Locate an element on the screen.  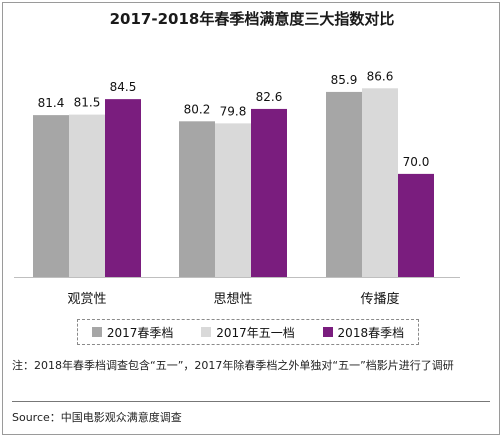
data-label: 82.6 is located at coordinates (269, 97).